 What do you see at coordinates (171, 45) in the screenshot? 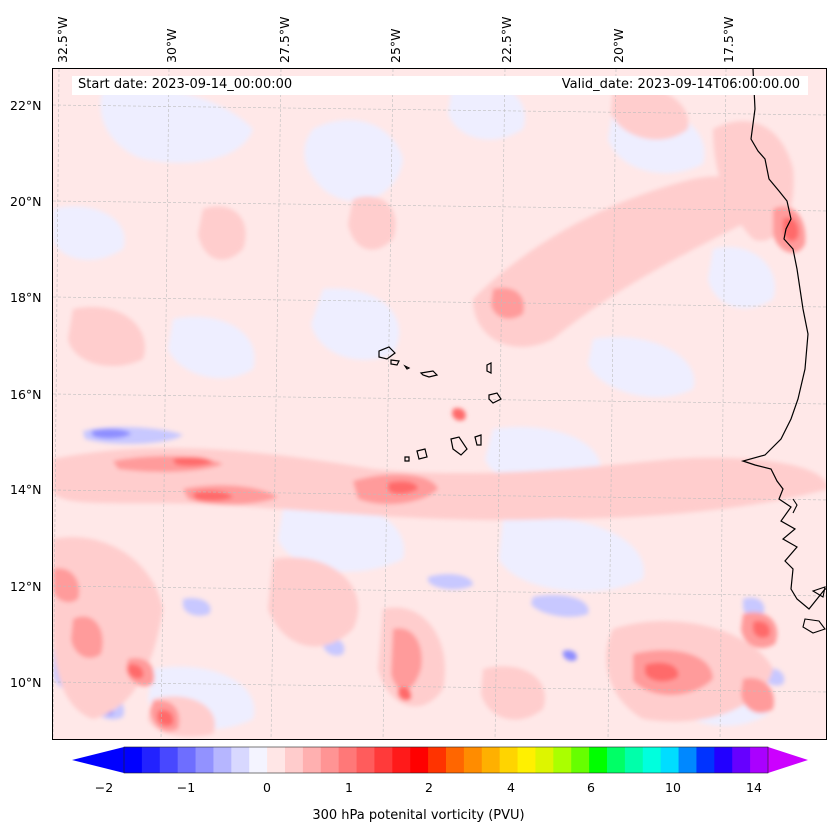
I see `lon-label-30w: 30°W` at bounding box center [171, 45].